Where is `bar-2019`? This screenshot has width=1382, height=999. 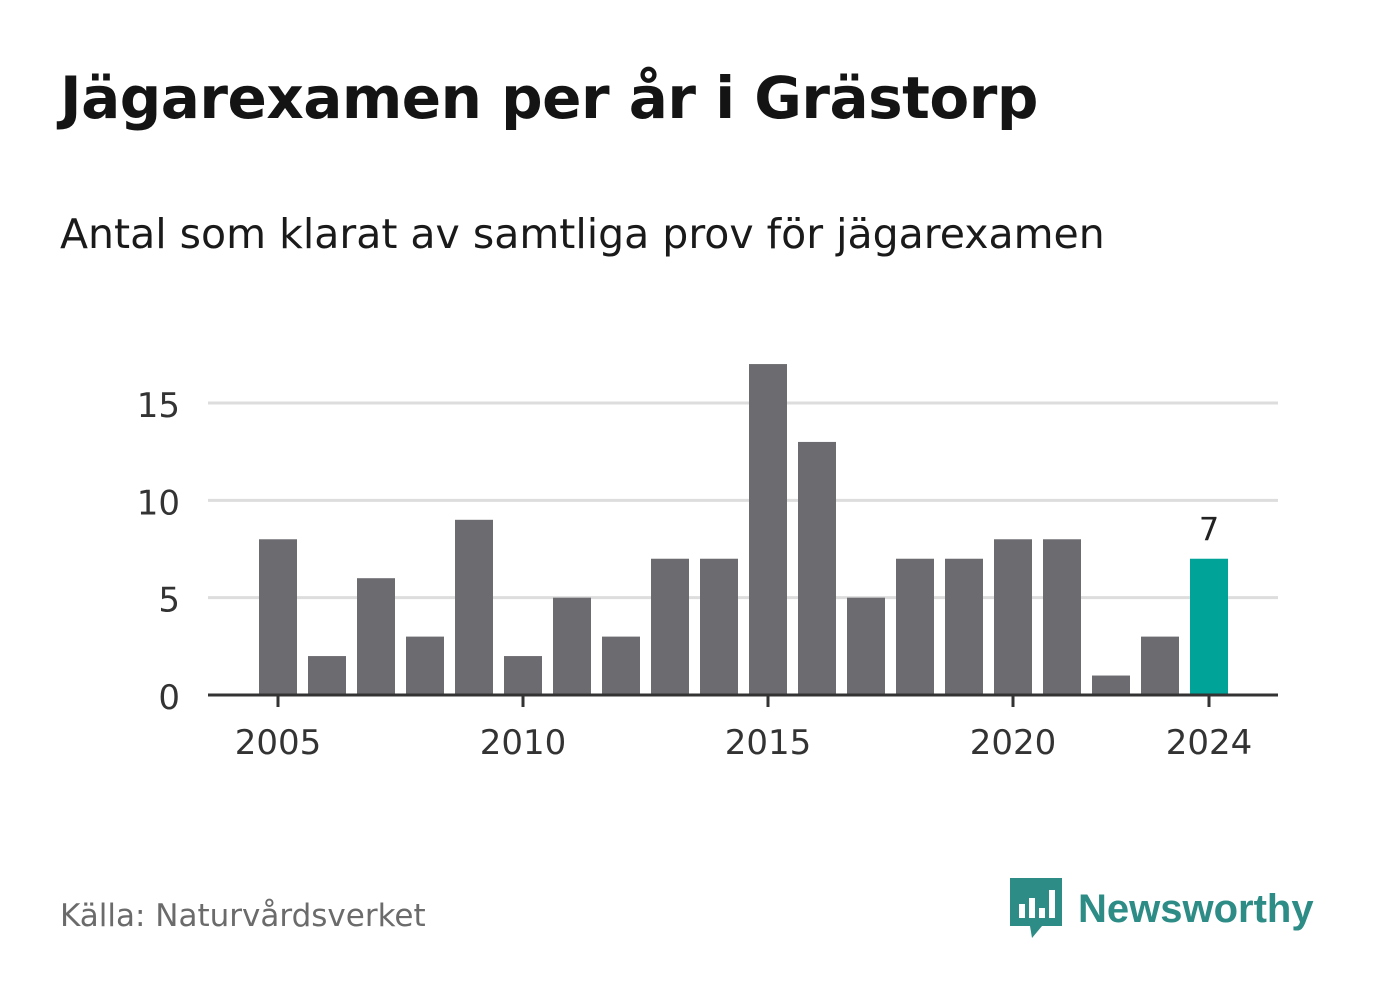 bar-2019 is located at coordinates (964, 626).